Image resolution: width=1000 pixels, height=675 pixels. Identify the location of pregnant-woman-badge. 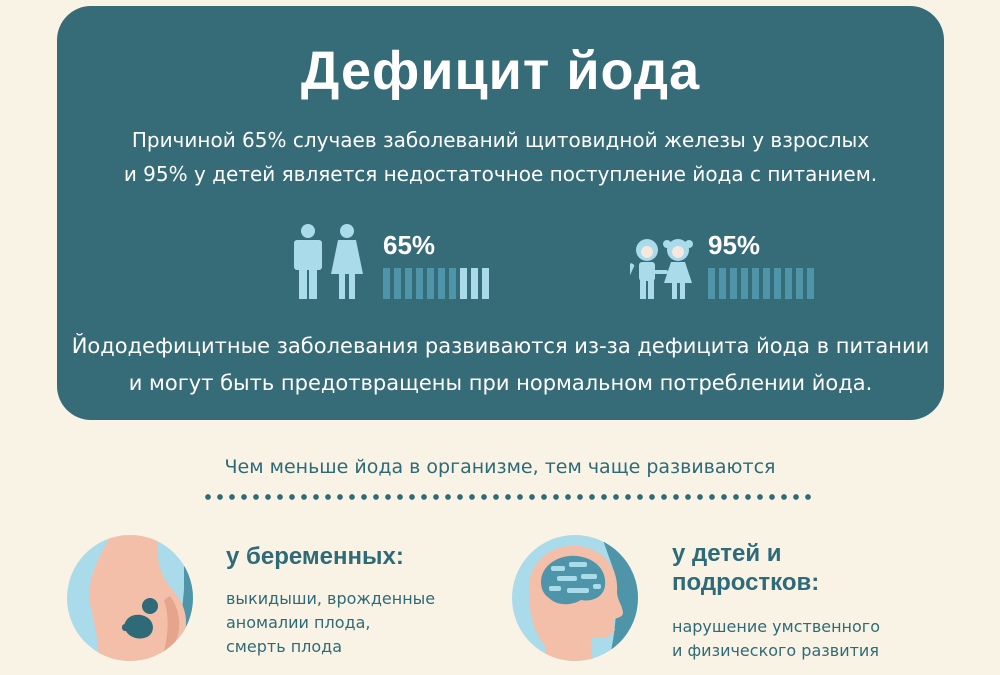
(130, 600).